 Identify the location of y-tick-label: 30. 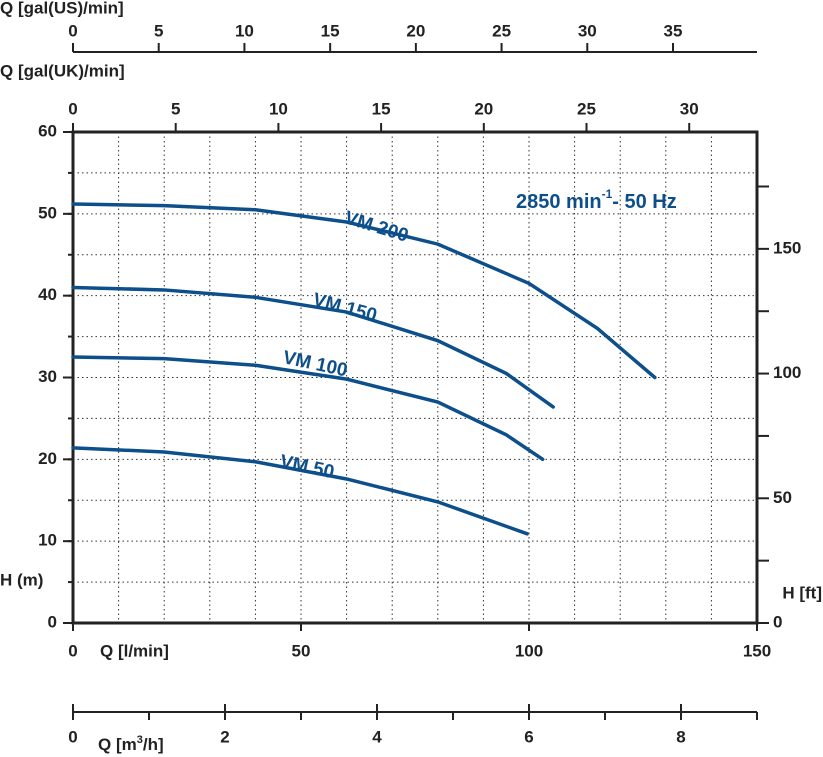
(47, 376).